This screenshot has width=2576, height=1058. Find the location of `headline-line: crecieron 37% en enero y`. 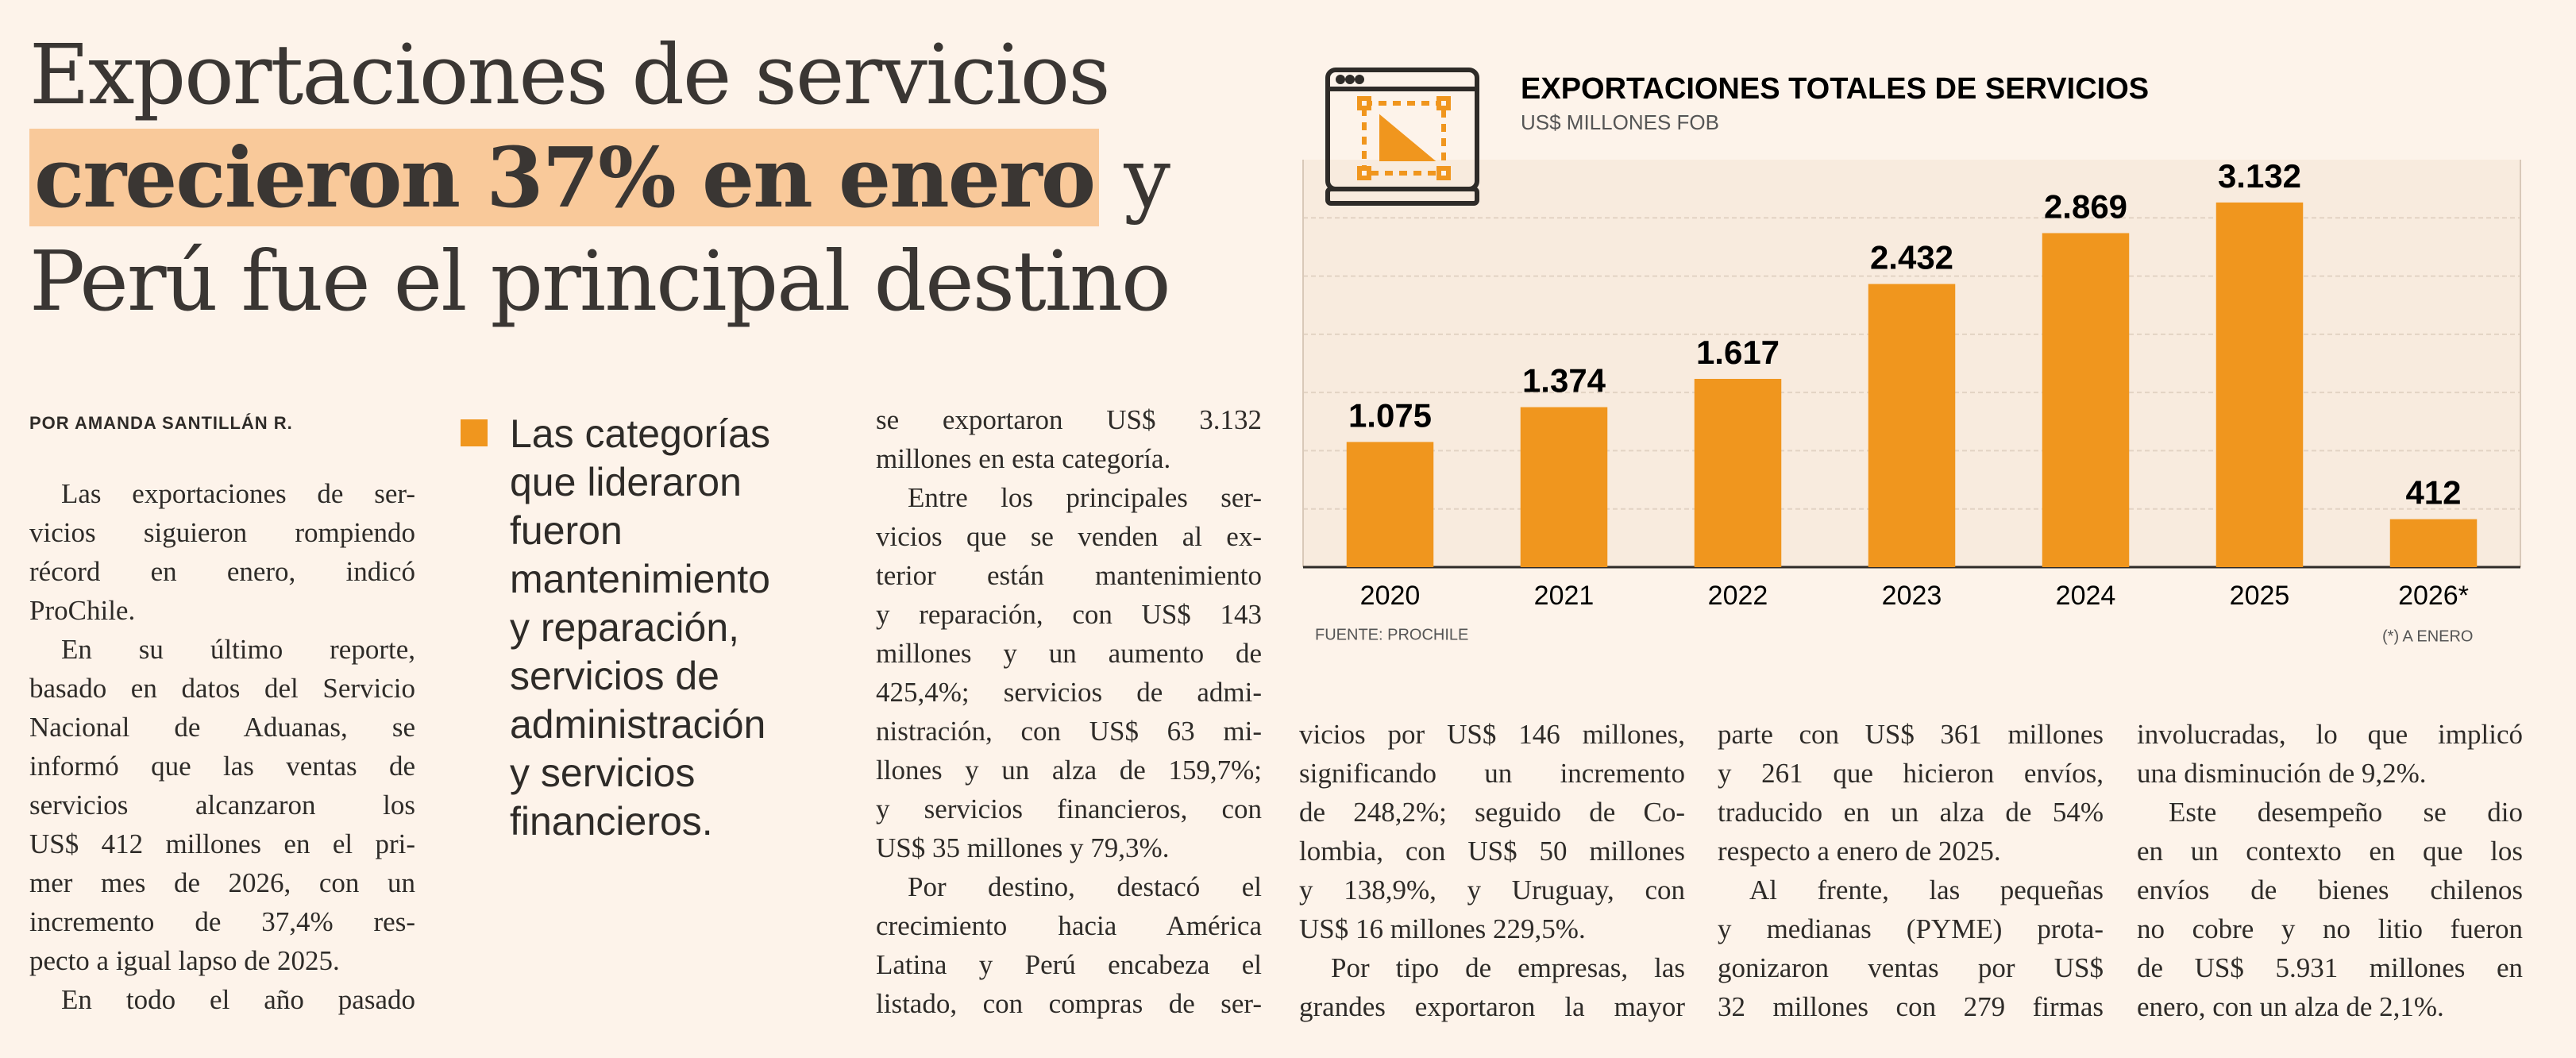

headline-line: crecieron 37% en enero y is located at coordinates (599, 177).